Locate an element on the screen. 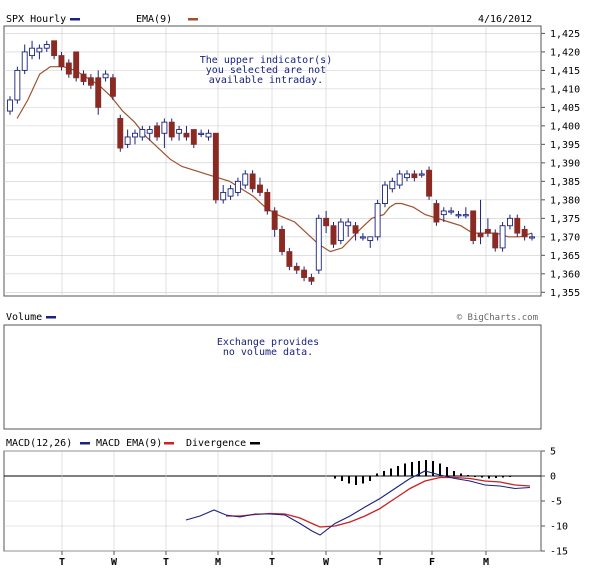  price-y-tick-label: 1,400 is located at coordinates (565, 126).